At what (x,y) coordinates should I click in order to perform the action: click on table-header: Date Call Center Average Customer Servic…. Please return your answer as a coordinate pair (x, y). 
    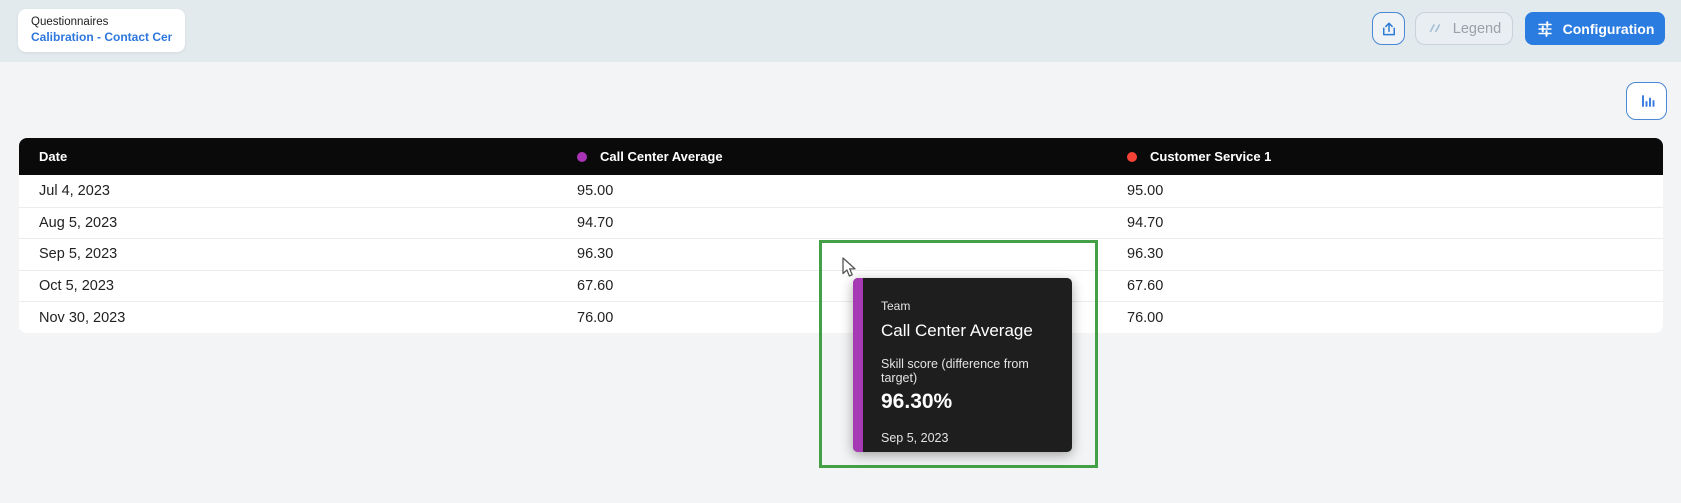
    Looking at the image, I should click on (841, 156).